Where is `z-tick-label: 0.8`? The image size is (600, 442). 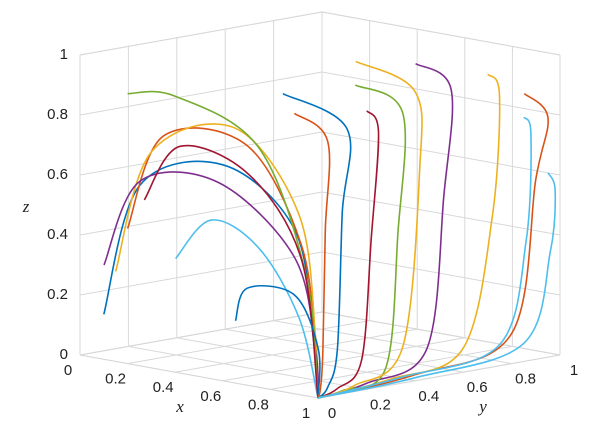 z-tick-label: 0.8 is located at coordinates (57, 114).